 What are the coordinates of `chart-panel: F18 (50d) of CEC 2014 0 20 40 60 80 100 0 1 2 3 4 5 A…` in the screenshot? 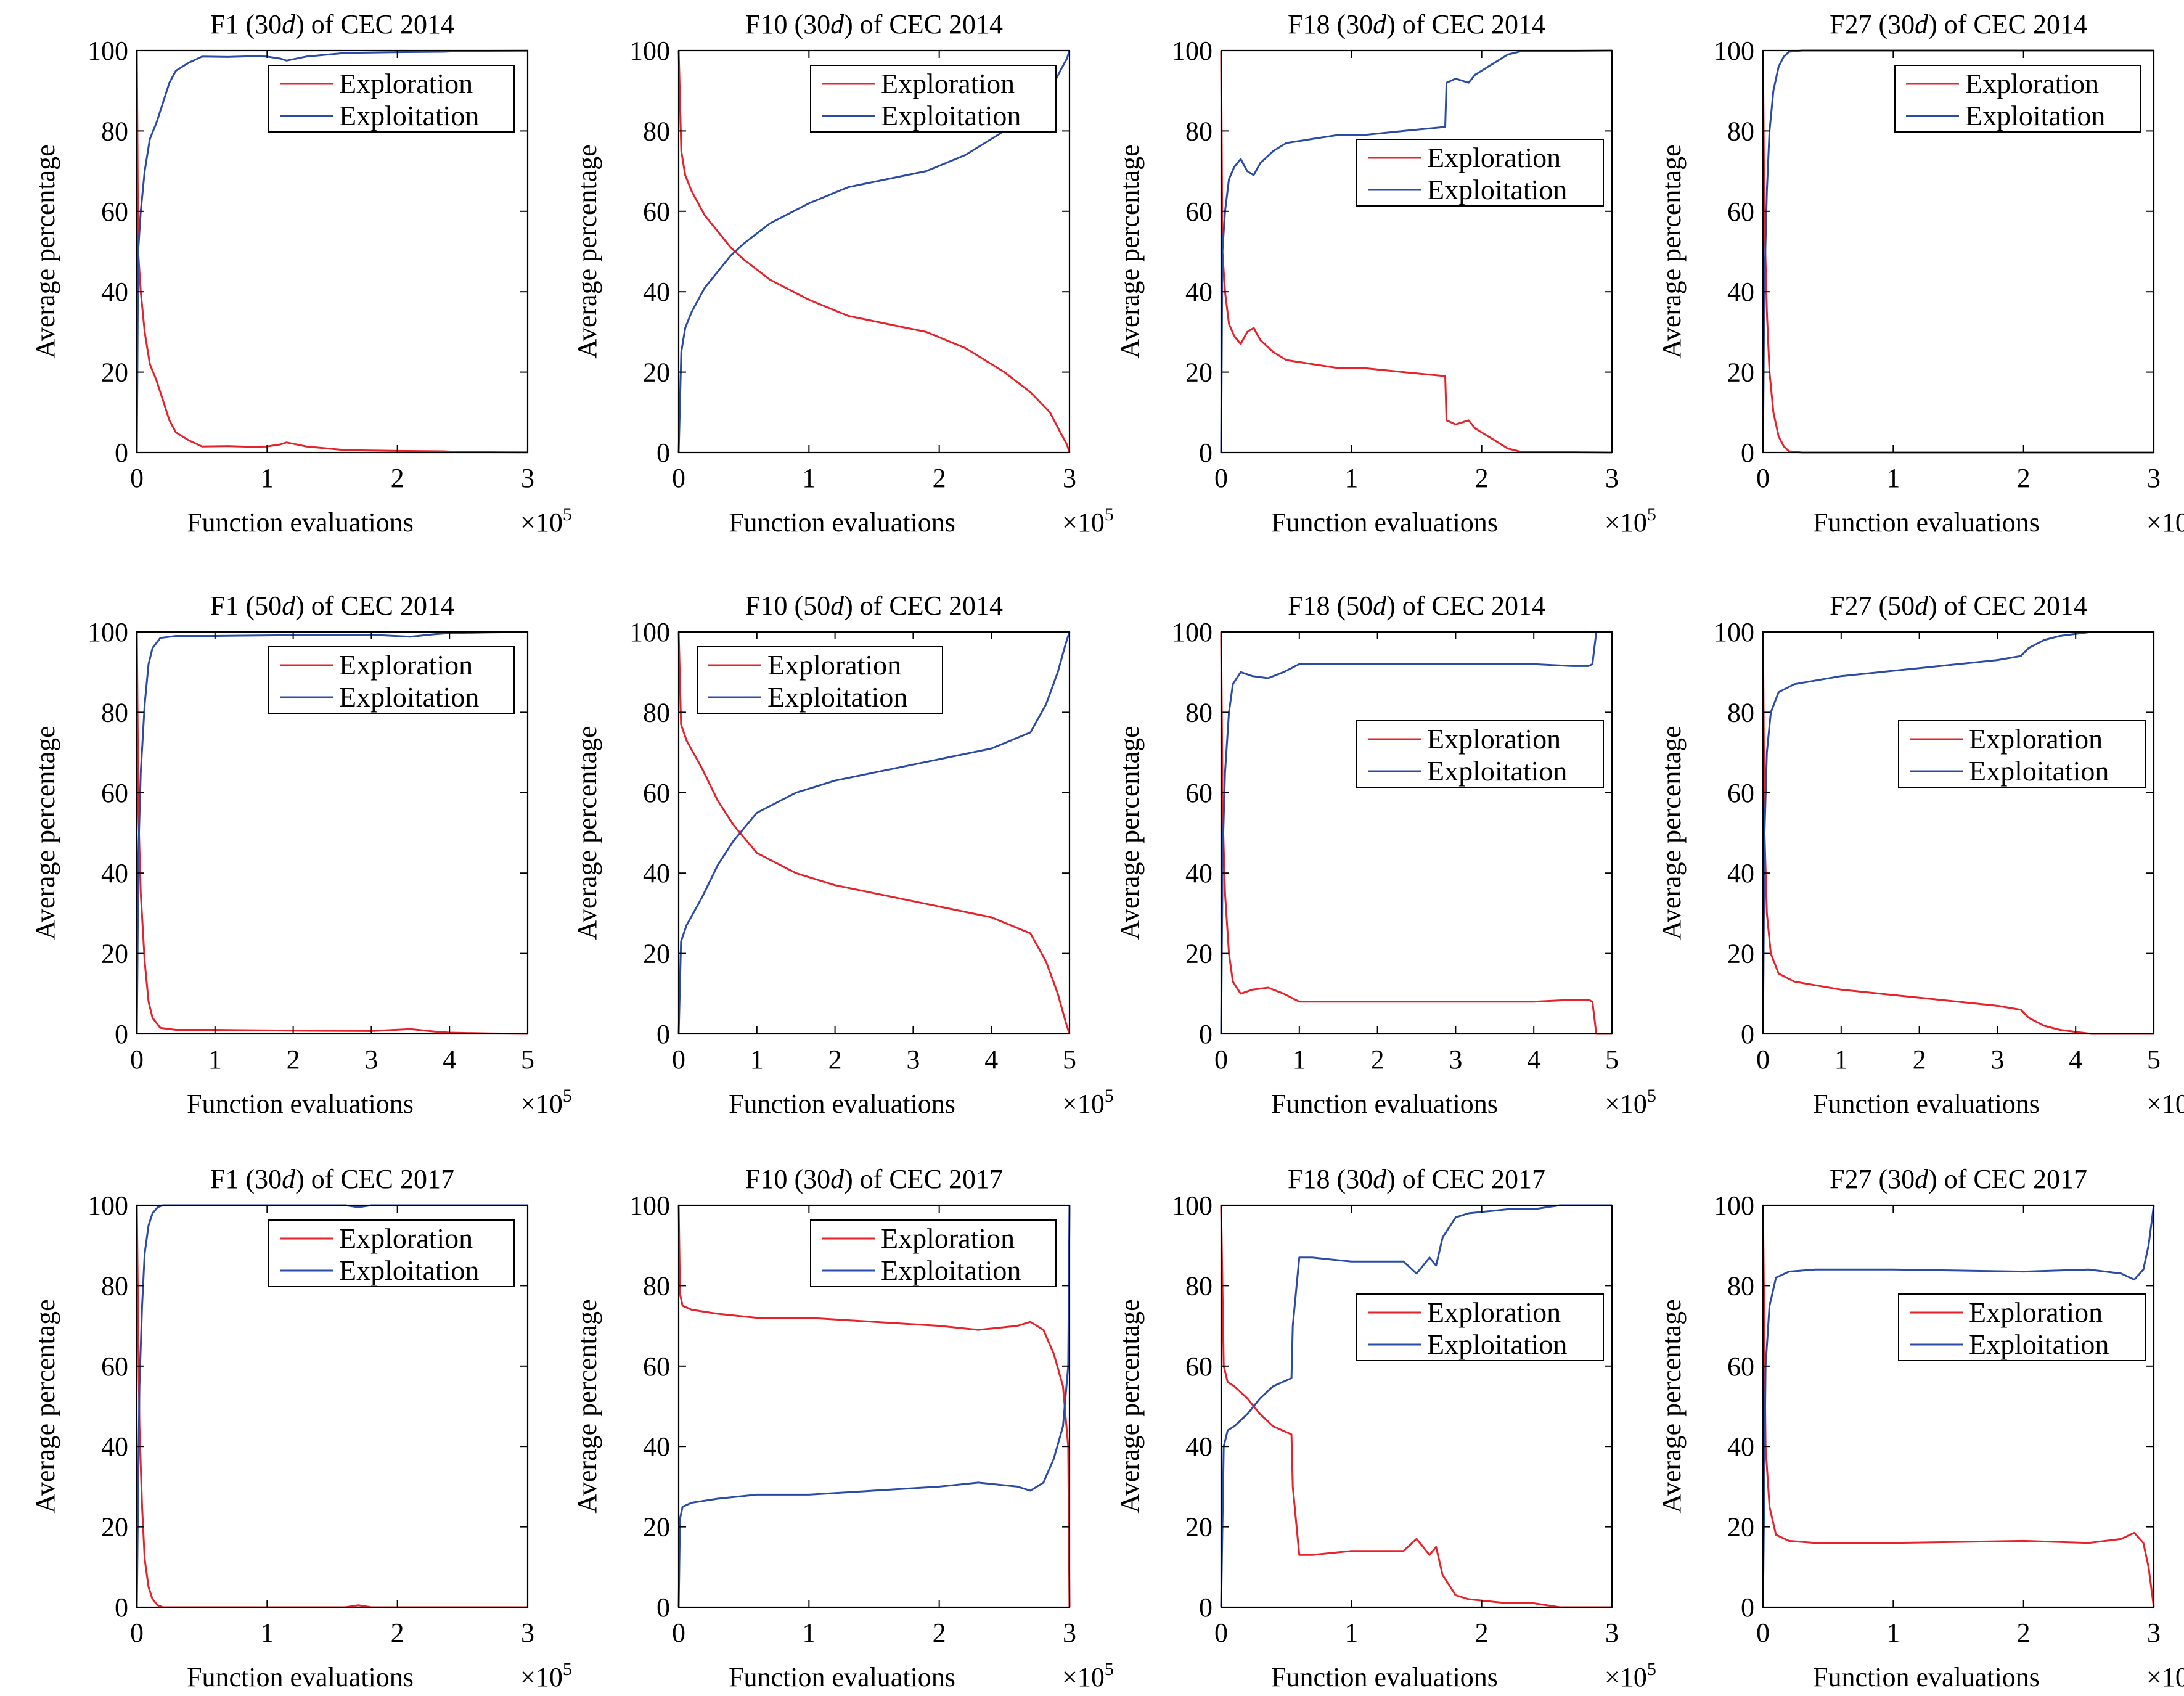 It's located at (1385, 855).